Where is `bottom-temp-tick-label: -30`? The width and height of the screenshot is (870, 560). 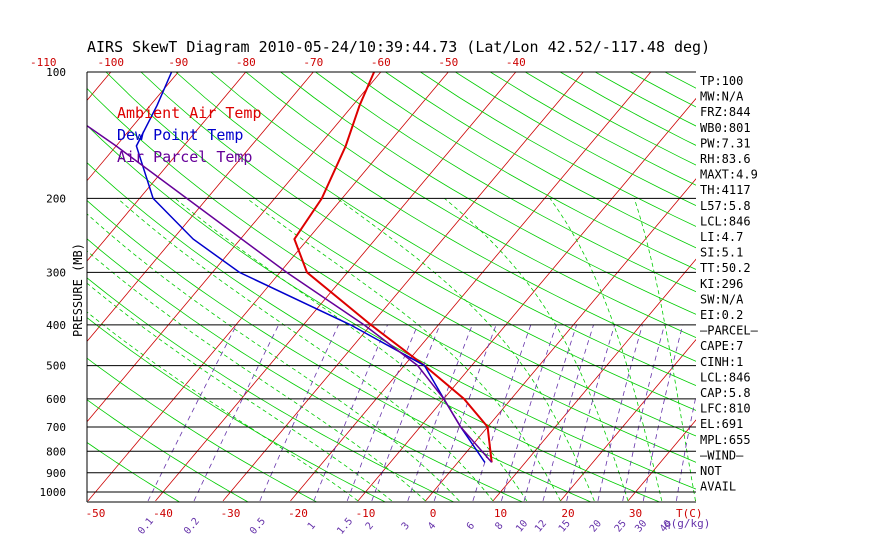 bottom-temp-tick-label: -30 is located at coordinates (231, 513).